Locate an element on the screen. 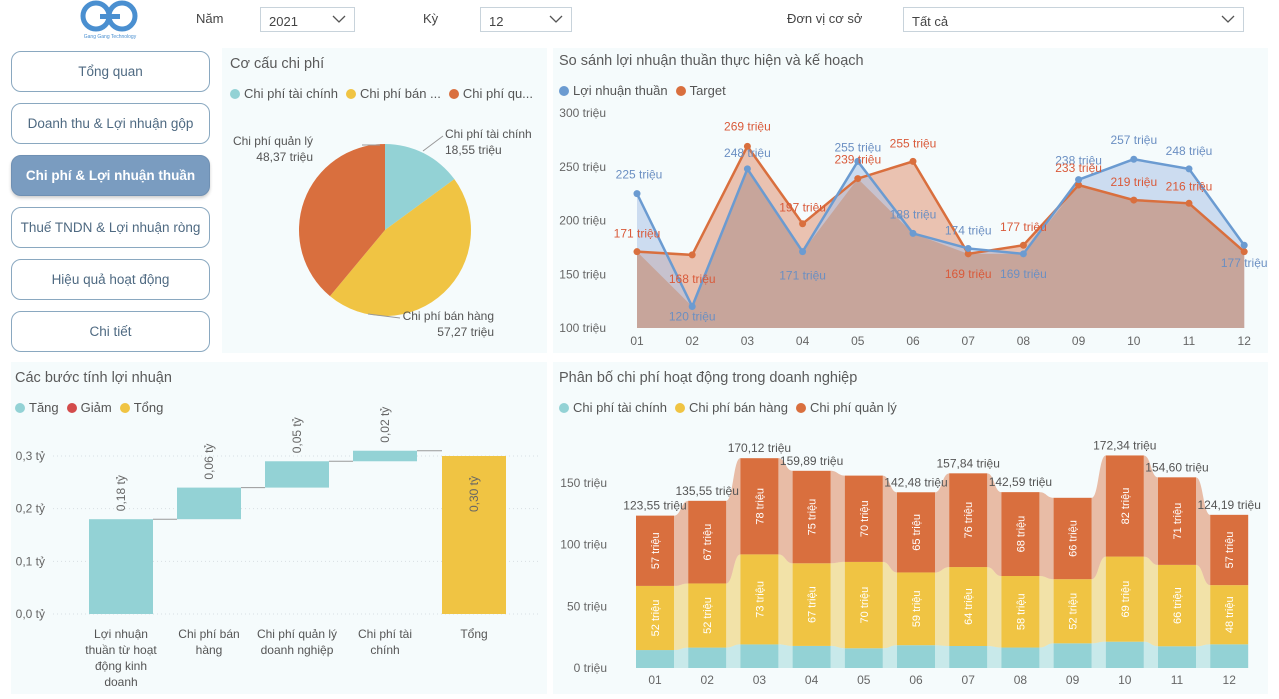 The width and height of the screenshot is (1279, 699). y-tick-label: 150 triệu is located at coordinates (582, 274).